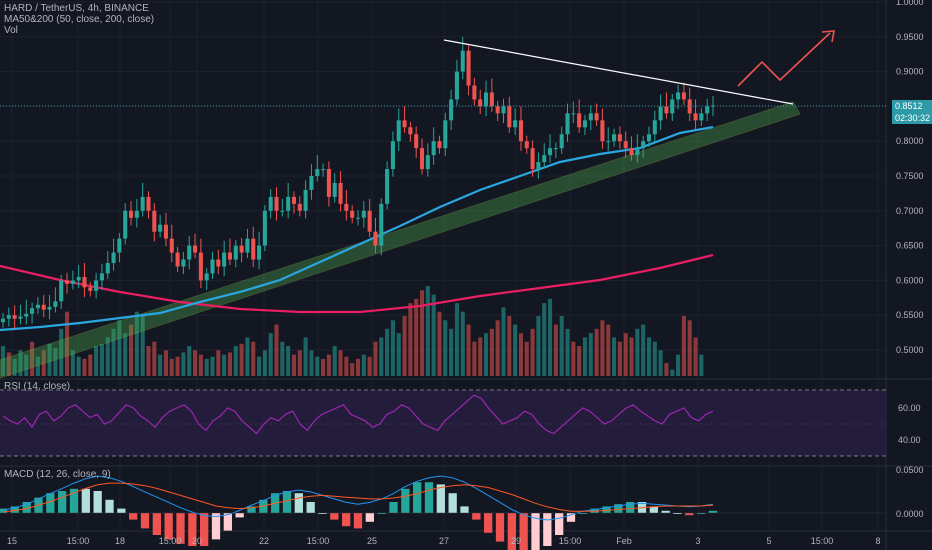 The width and height of the screenshot is (932, 550). What do you see at coordinates (912, 106) in the screenshot?
I see `last-price-tag: 0.8512` at bounding box center [912, 106].